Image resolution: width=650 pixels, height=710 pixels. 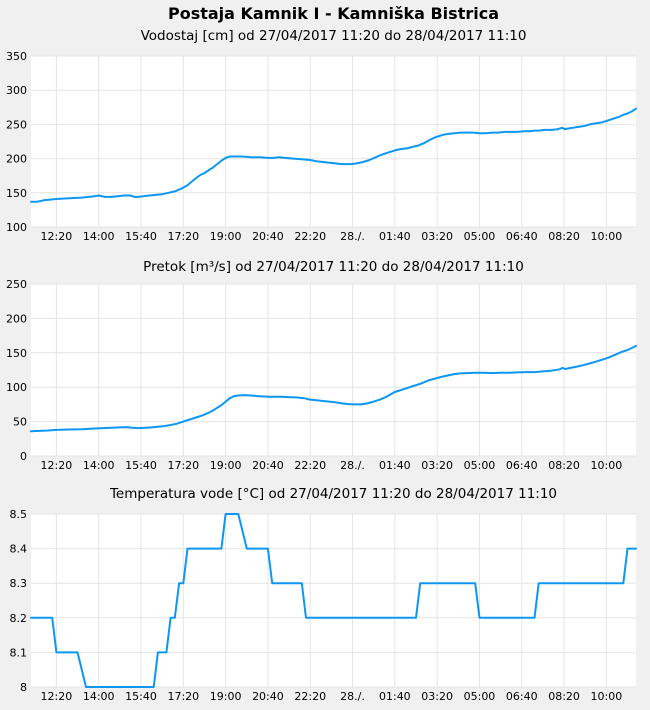 I want to click on y-tick-label: 350, so click(x=16, y=56).